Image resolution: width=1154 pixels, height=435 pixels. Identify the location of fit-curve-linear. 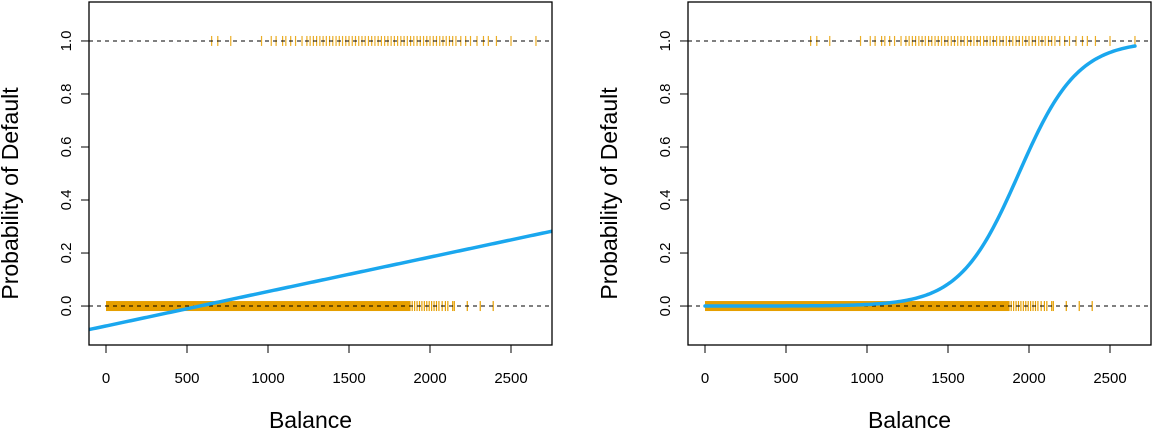
(320, 280).